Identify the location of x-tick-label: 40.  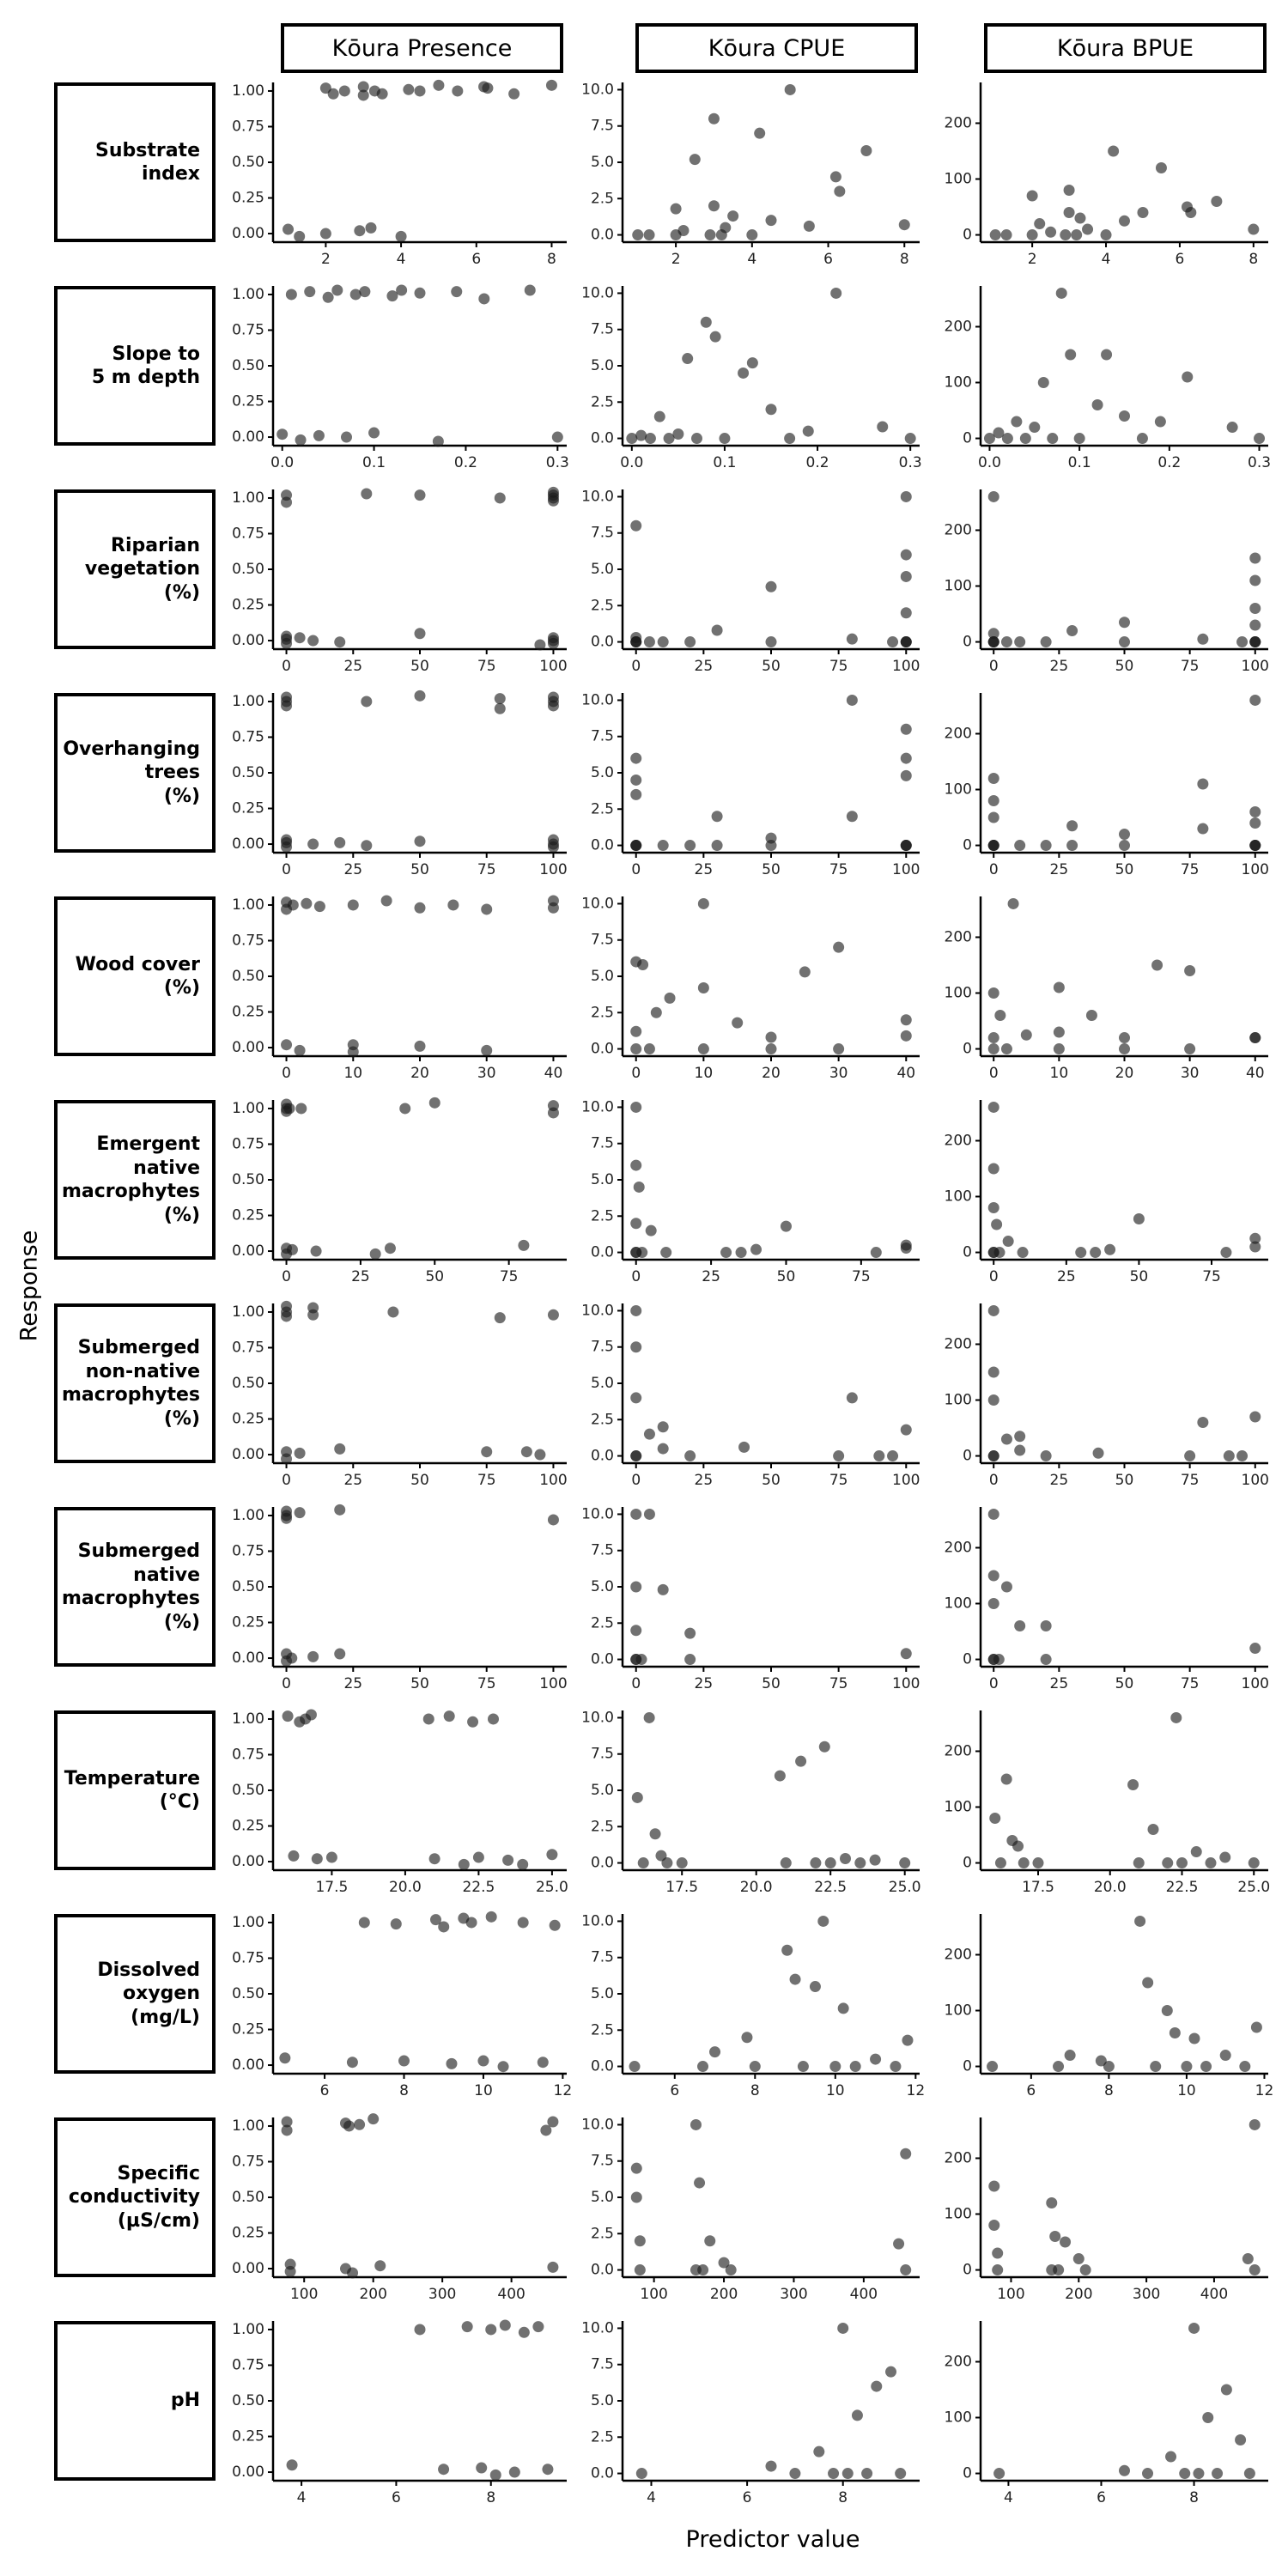
(906, 1074).